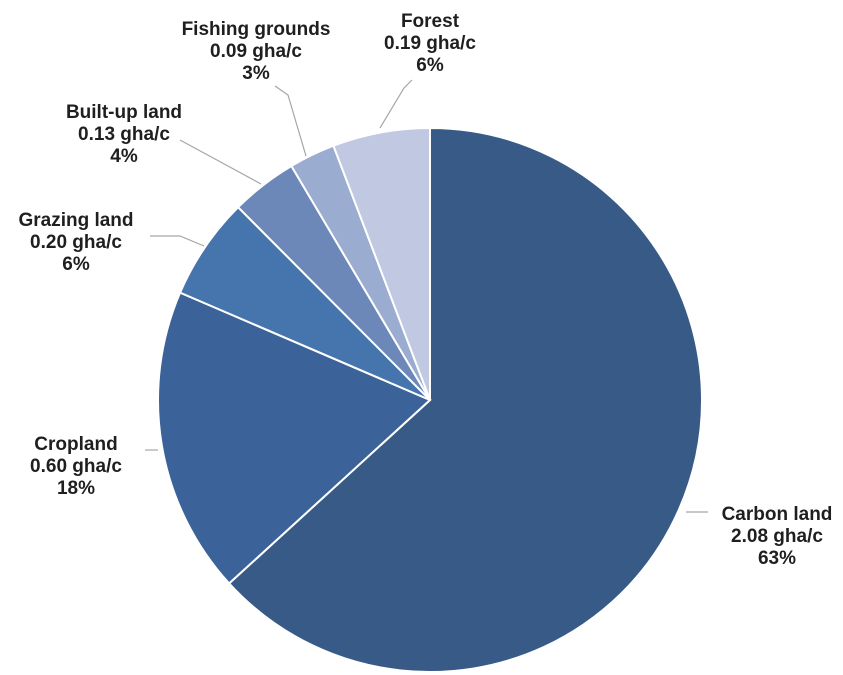 The image size is (843, 675). I want to click on slice-label-name: Forest, so click(430, 21).